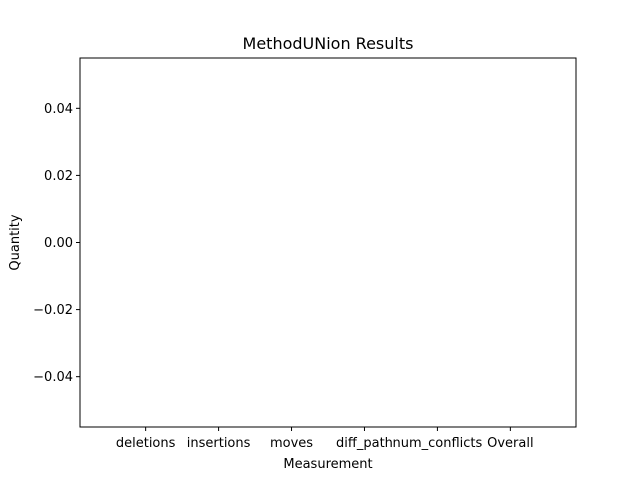 The image size is (640, 480). What do you see at coordinates (146, 443) in the screenshot?
I see `x-tick-label: deletions` at bounding box center [146, 443].